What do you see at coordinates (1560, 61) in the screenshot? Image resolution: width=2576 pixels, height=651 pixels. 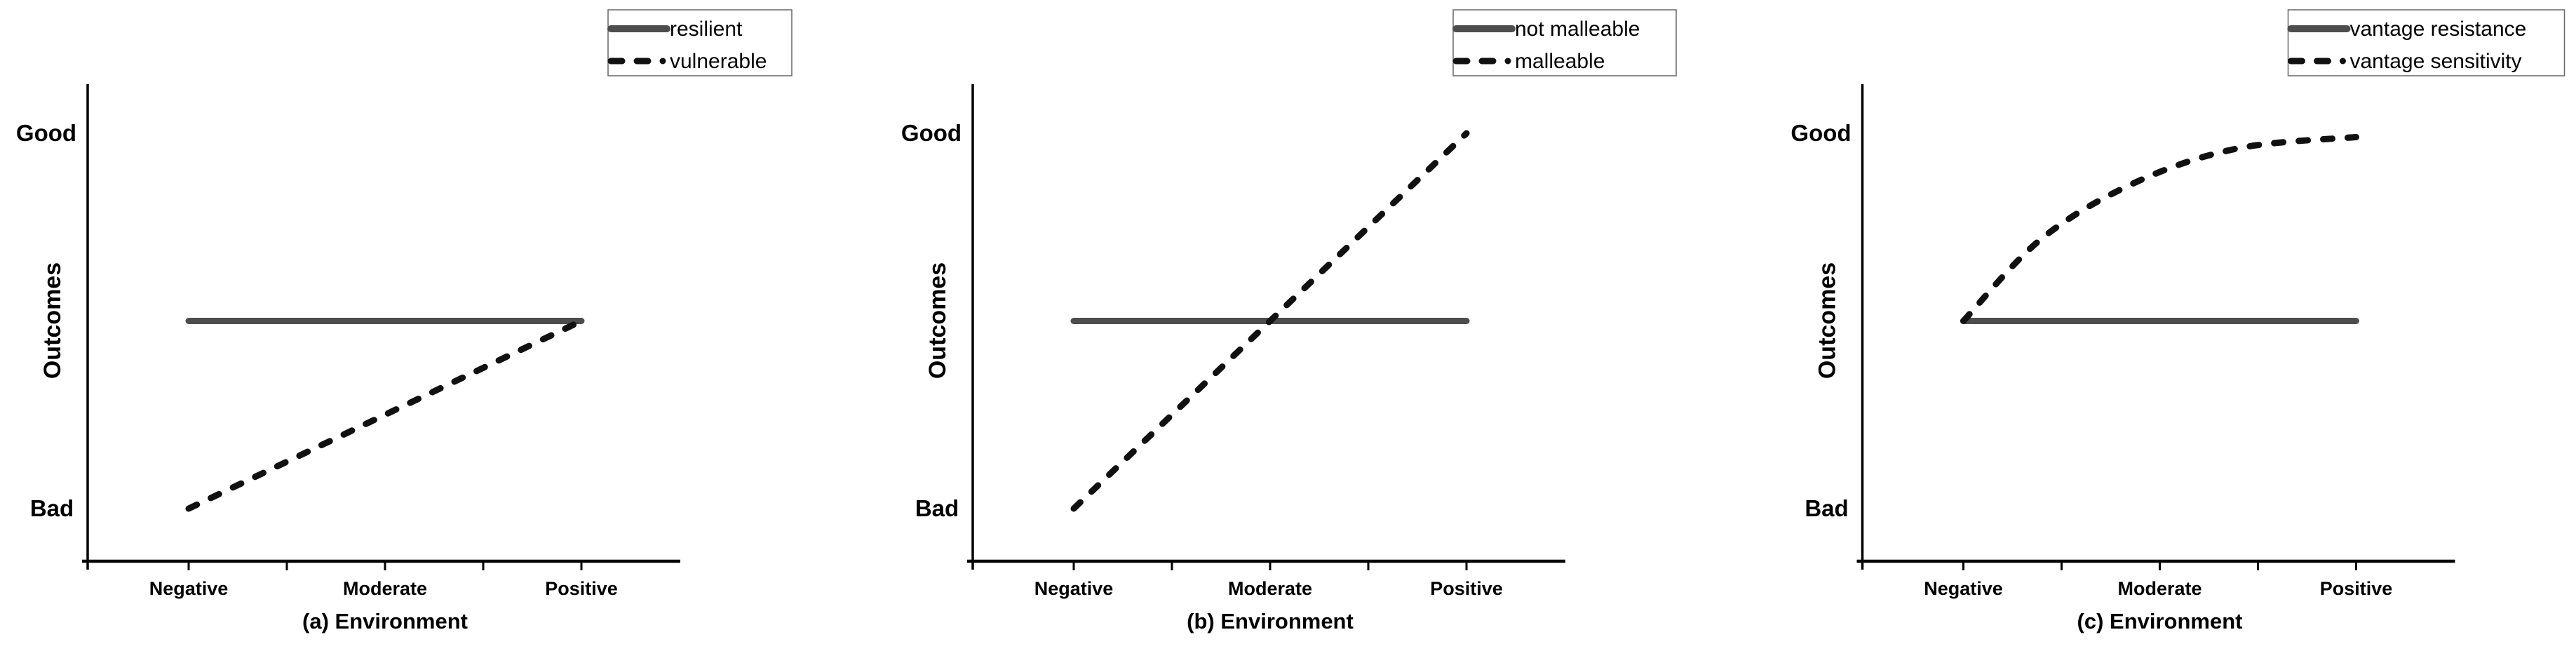 I see `legend-label-malleable: malleable` at bounding box center [1560, 61].